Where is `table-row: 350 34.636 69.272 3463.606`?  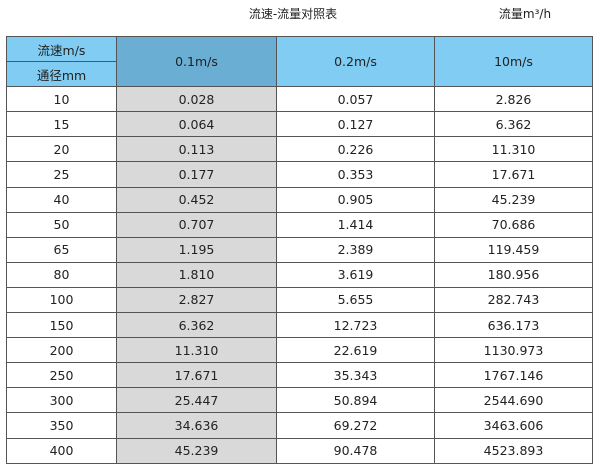 table-row: 350 34.636 69.272 3463.606 is located at coordinates (299, 425).